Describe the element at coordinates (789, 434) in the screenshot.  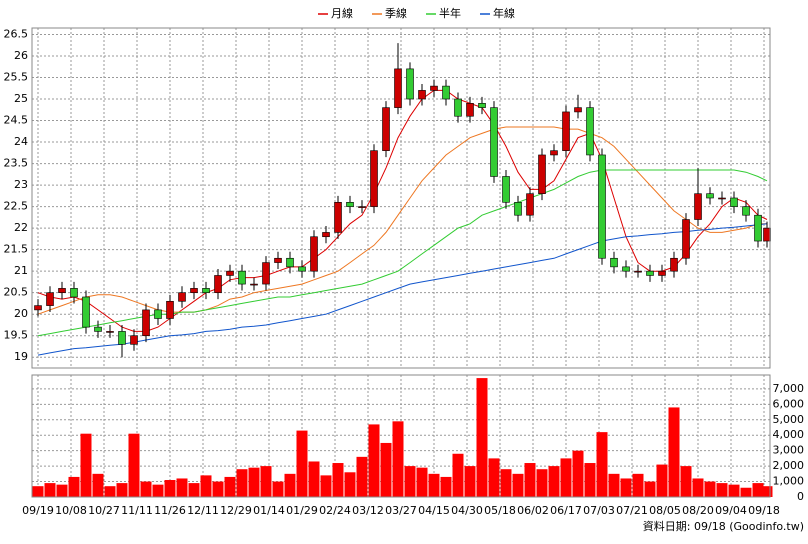
I see `y2-tick-label: 4,000` at that location.